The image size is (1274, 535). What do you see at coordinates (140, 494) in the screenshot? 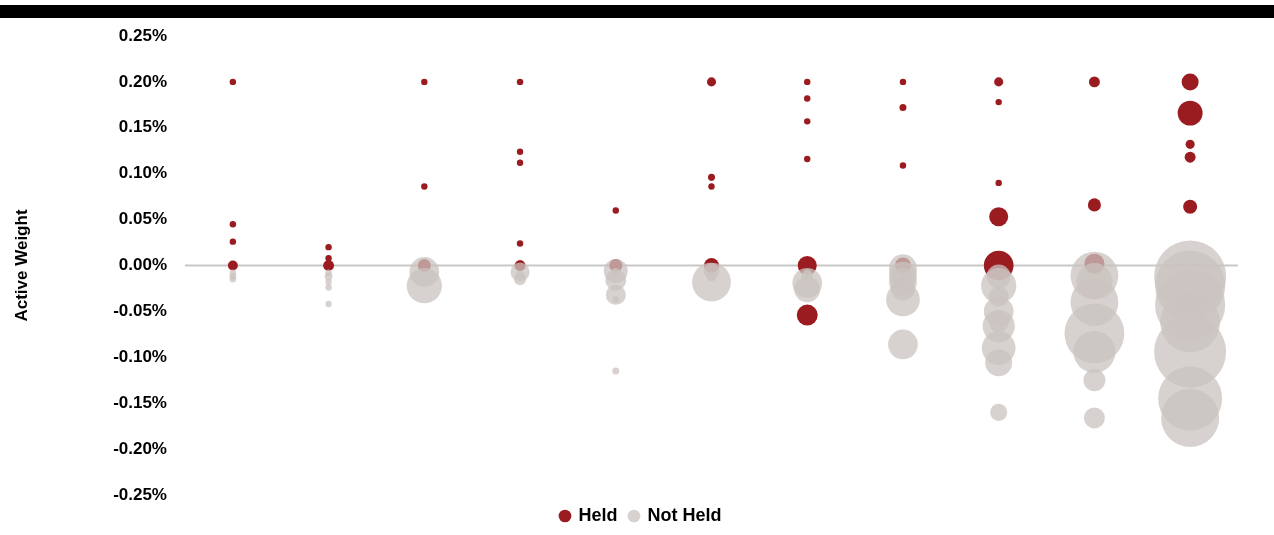
I see `y-tick-label: -0.25%` at bounding box center [140, 494].